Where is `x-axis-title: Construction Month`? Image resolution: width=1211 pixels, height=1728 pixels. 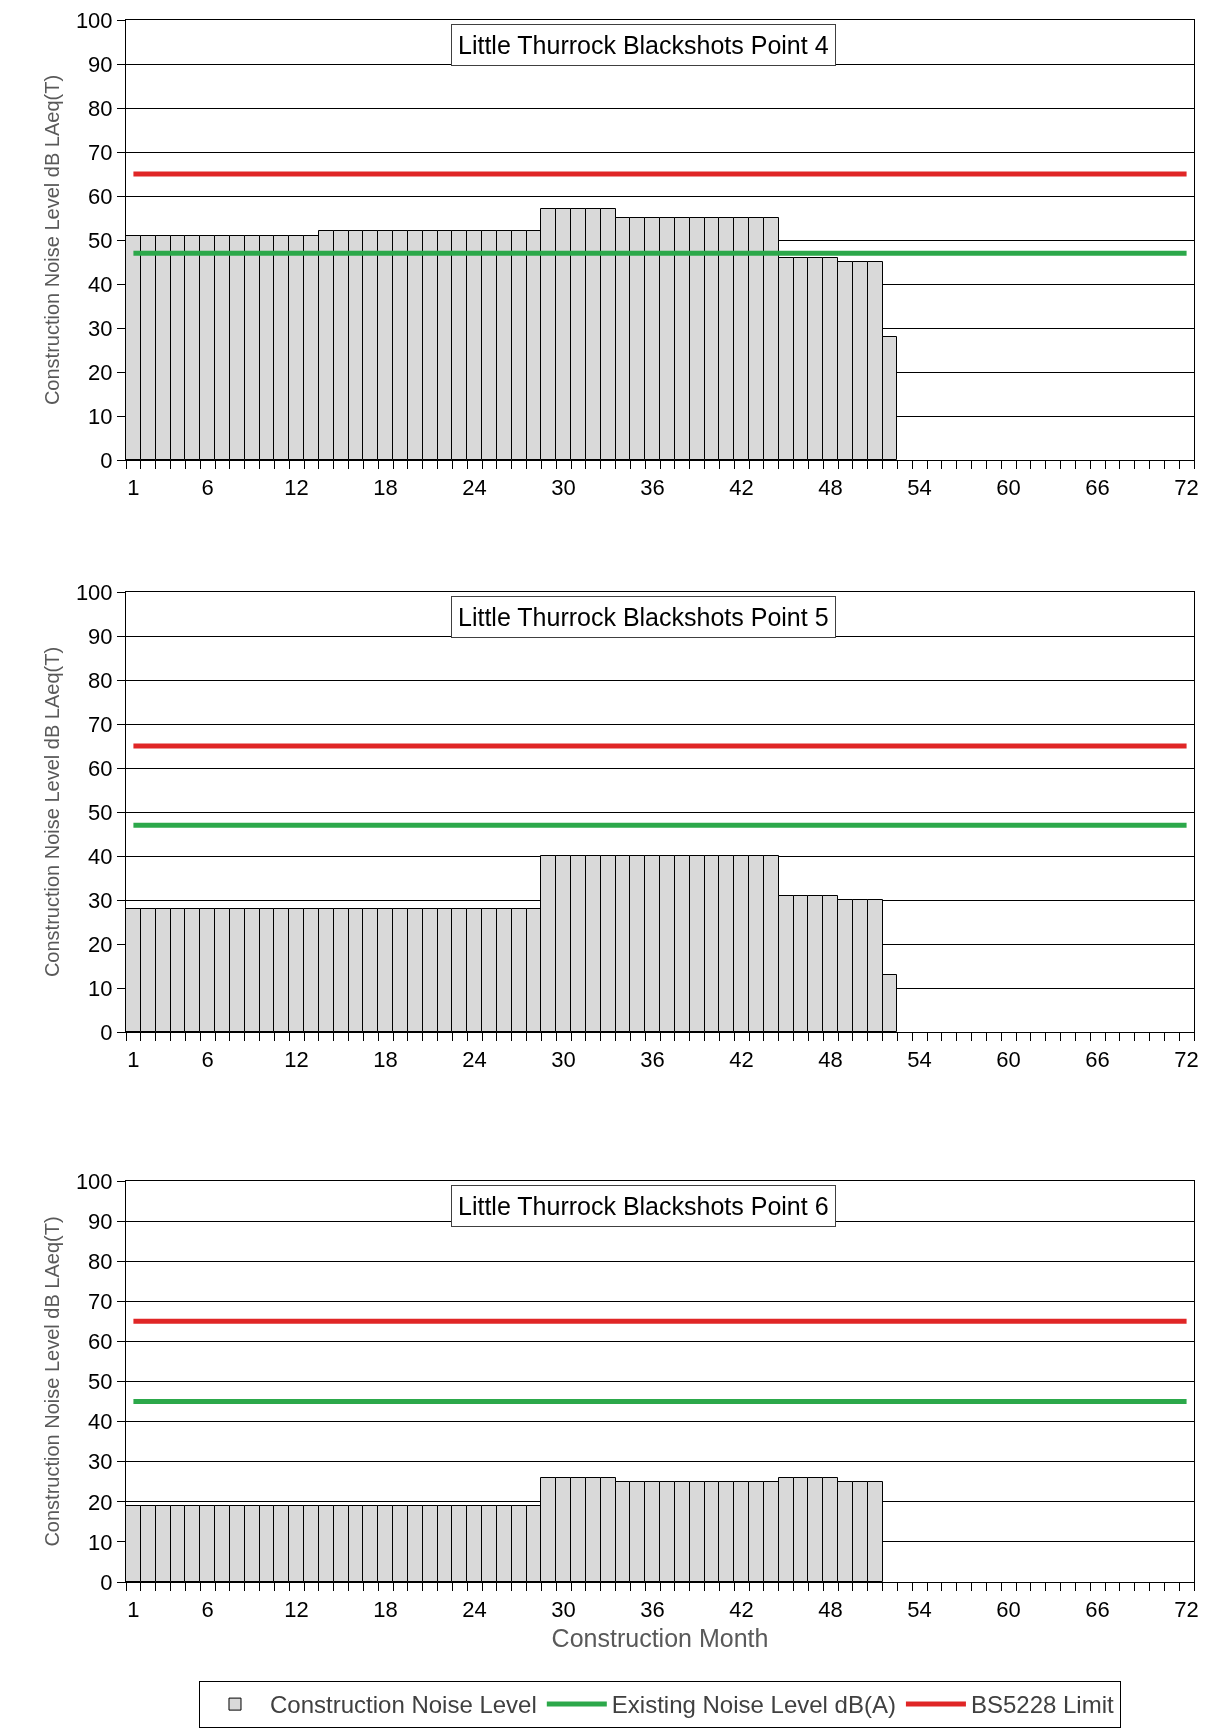 x-axis-title: Construction Month is located at coordinates (660, 1638).